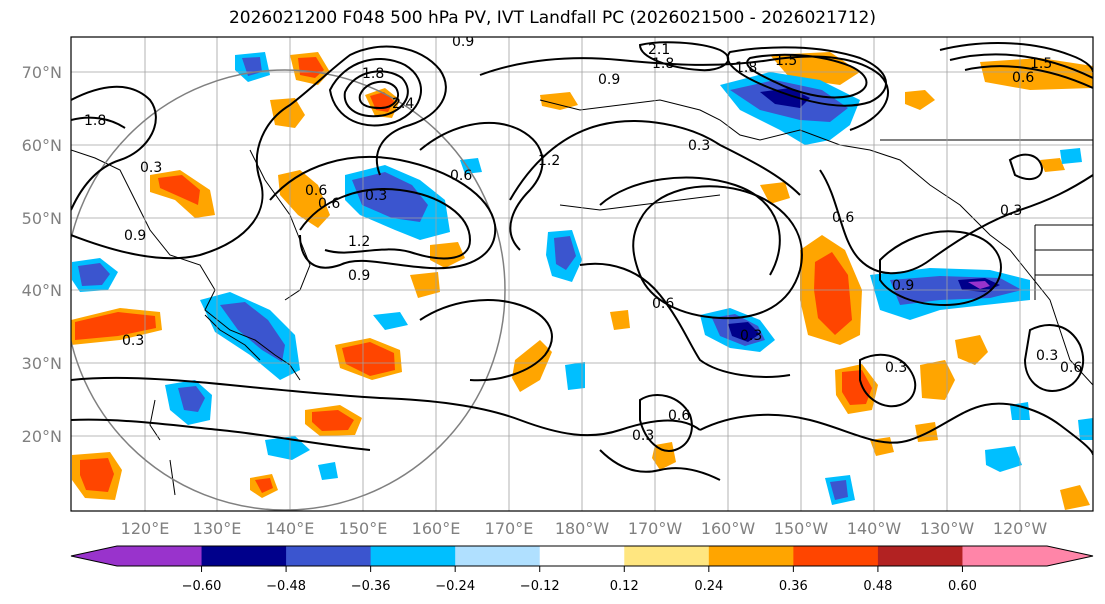 The image size is (1105, 604). What do you see at coordinates (42, 254) in the screenshot?
I see `latitude-labels: 70°N 60°N 50°N 40°N 30°N 20°N` at bounding box center [42, 254].